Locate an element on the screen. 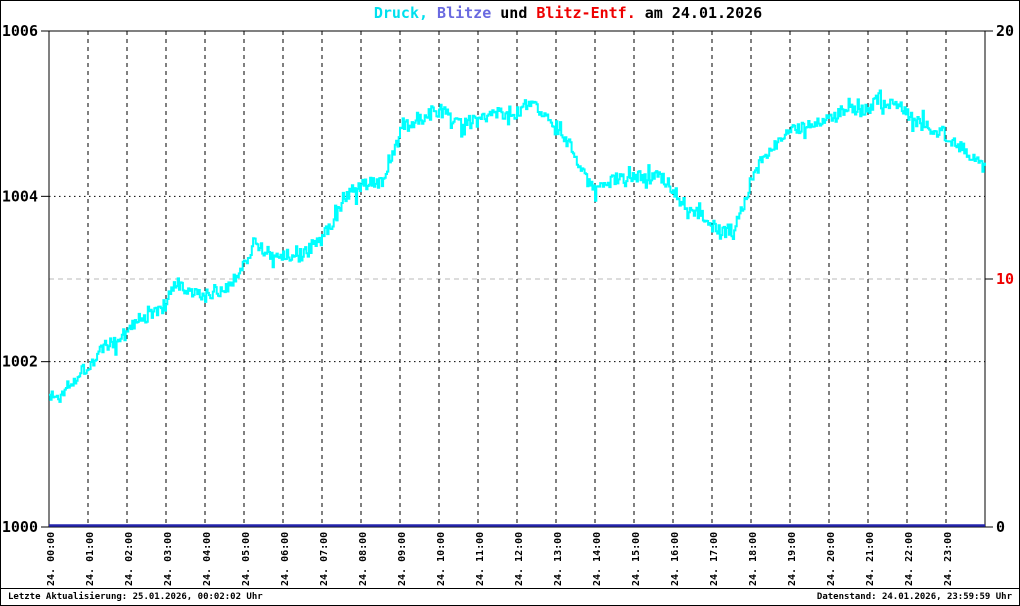  x-tick-label: 24. 13:00 is located at coordinates (558, 559).